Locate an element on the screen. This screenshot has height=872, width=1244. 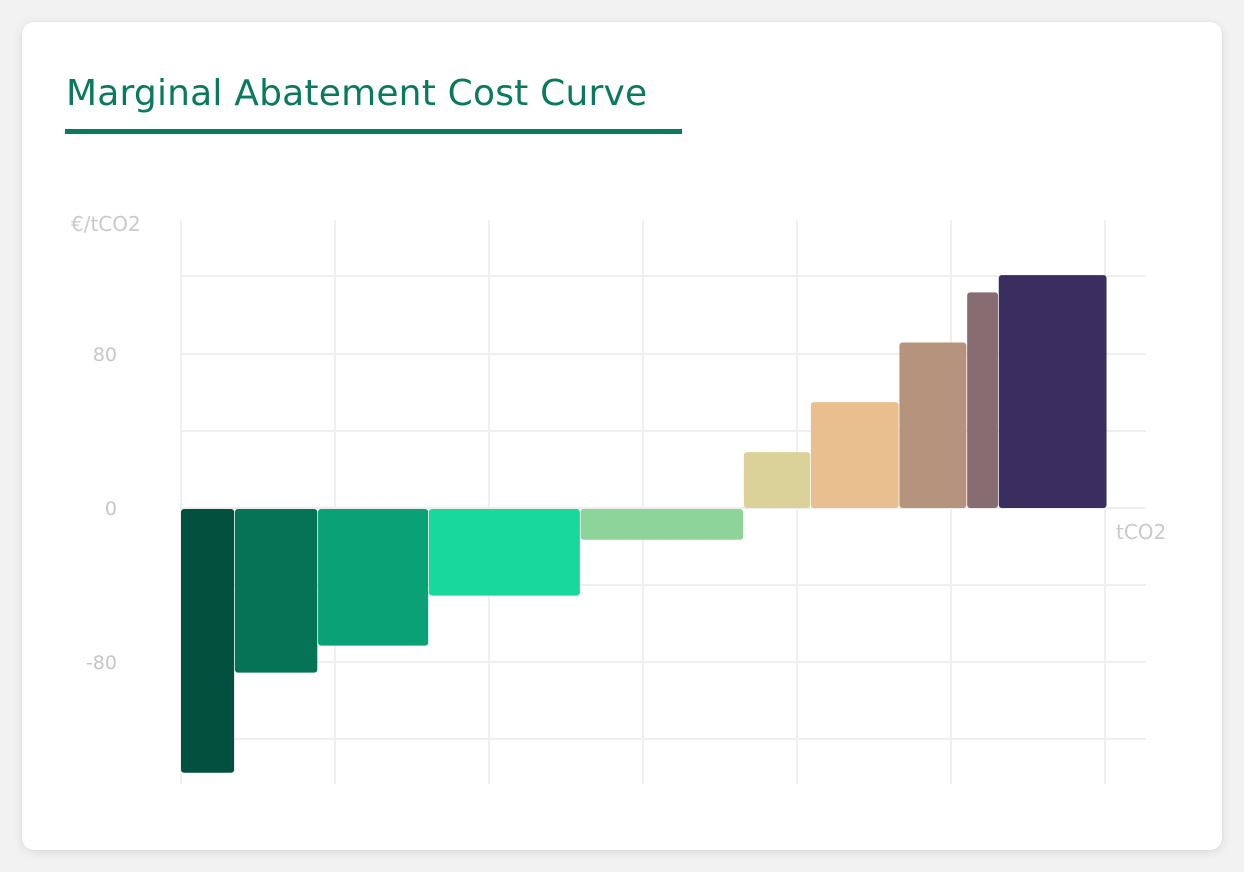
y-tick-label: 0 is located at coordinates (111, 509).